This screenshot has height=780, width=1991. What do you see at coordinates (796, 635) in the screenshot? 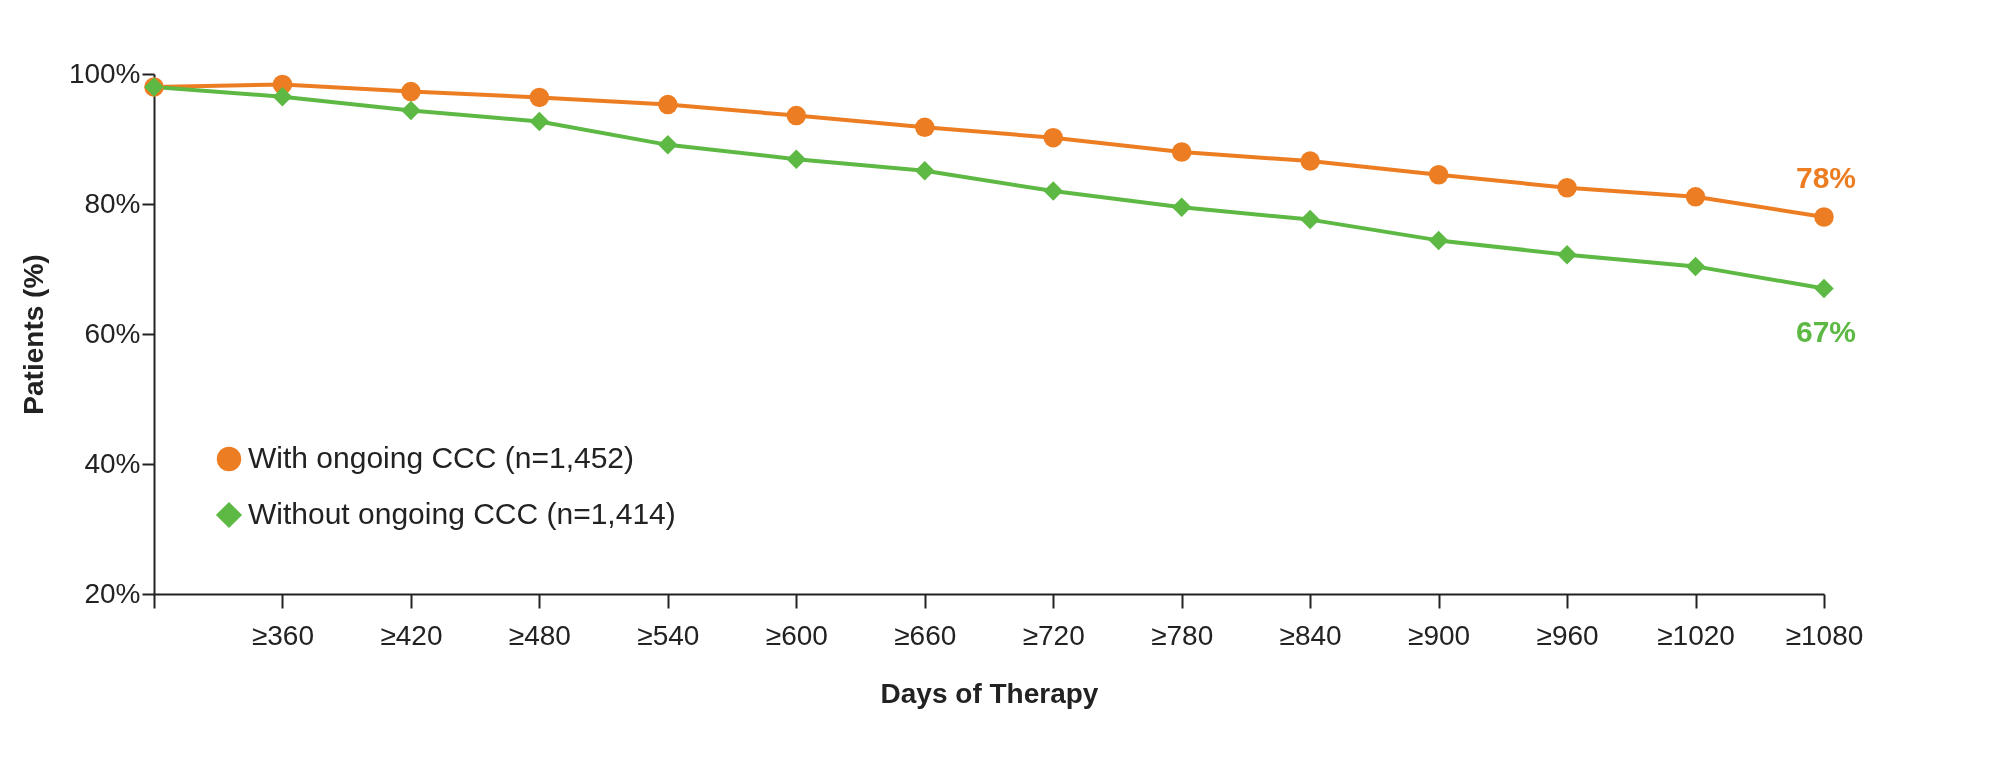
I see `x-tick-label: ≥600` at bounding box center [796, 635].